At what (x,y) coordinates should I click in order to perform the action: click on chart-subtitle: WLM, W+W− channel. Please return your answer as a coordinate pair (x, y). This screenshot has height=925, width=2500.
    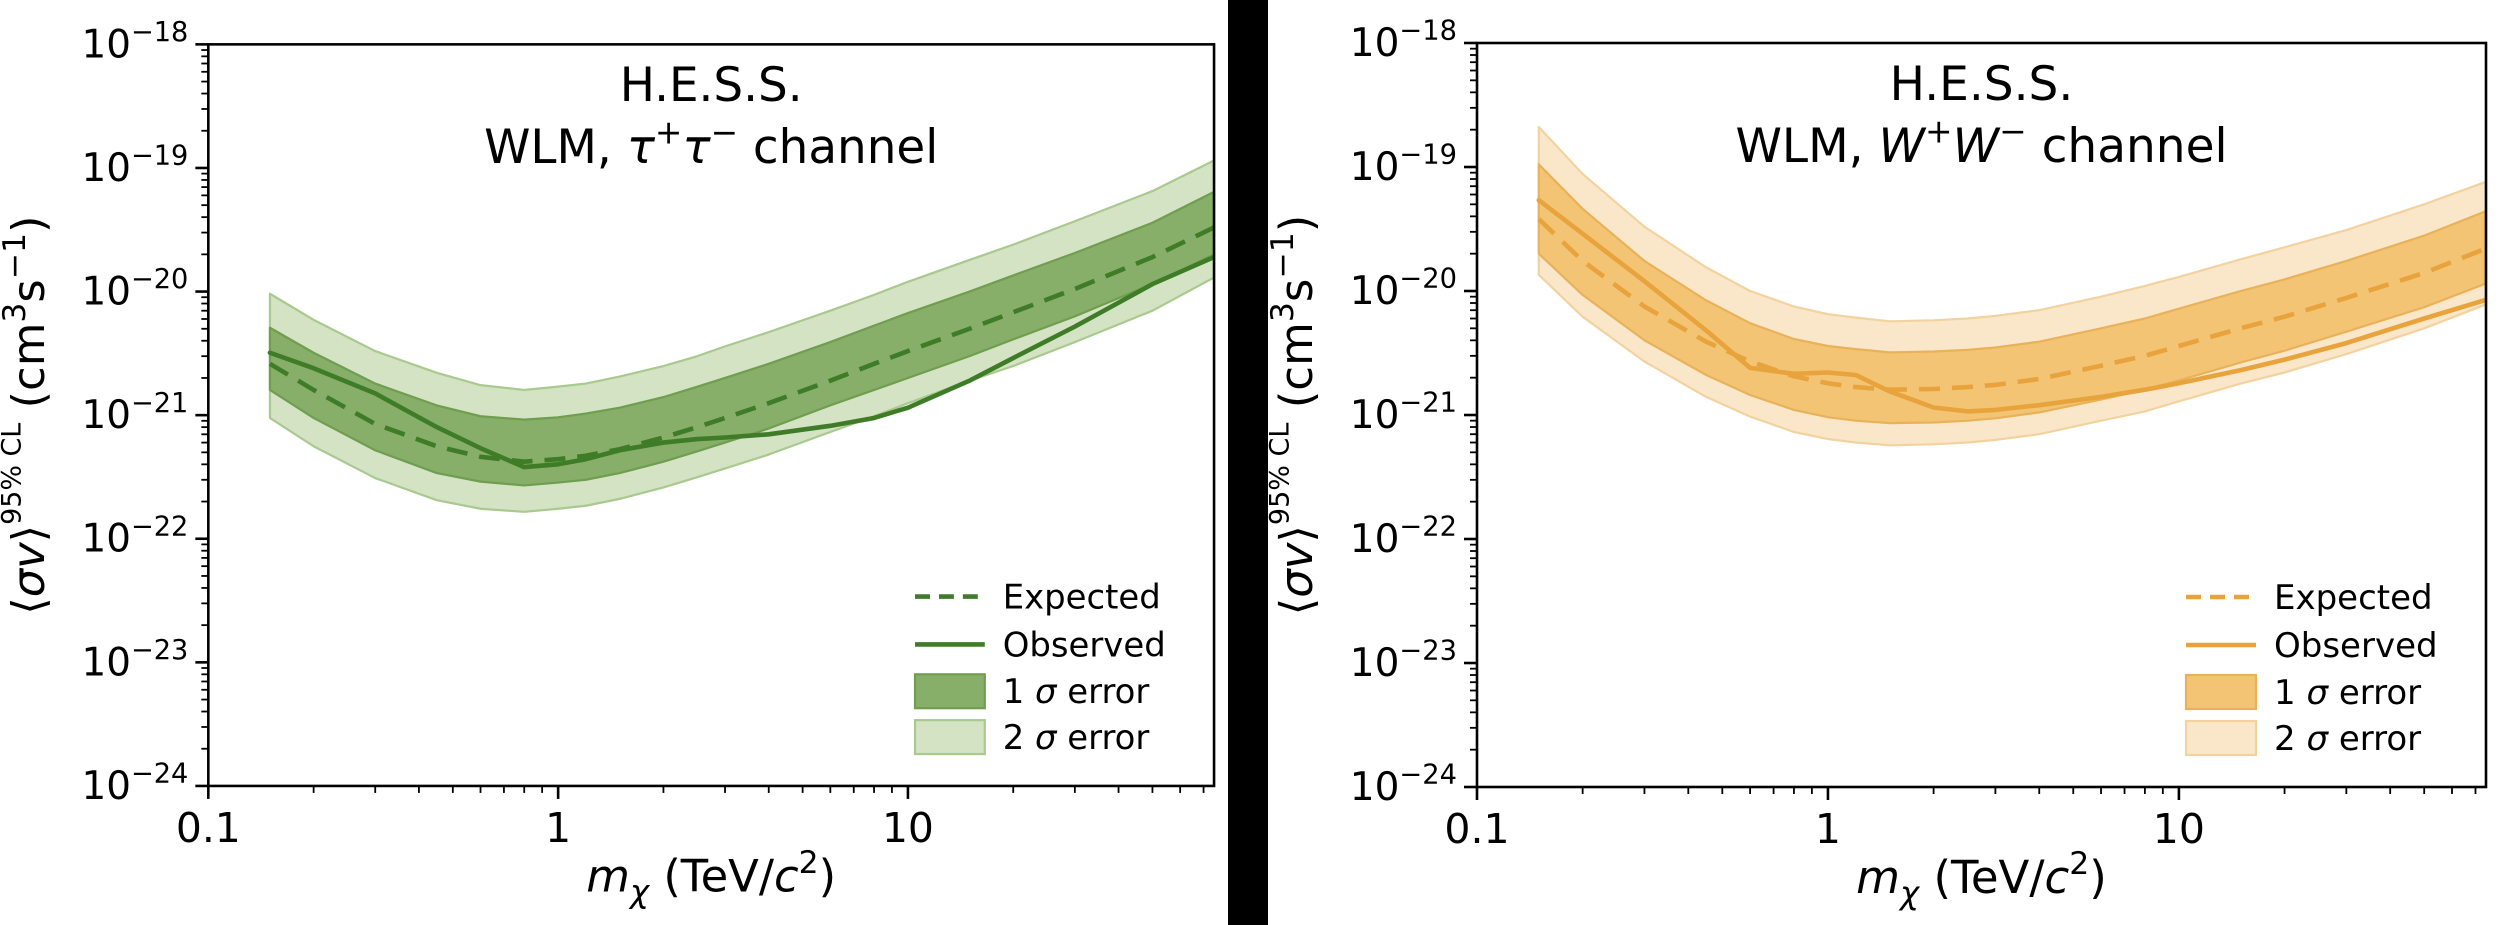
    Looking at the image, I should click on (1981, 142).